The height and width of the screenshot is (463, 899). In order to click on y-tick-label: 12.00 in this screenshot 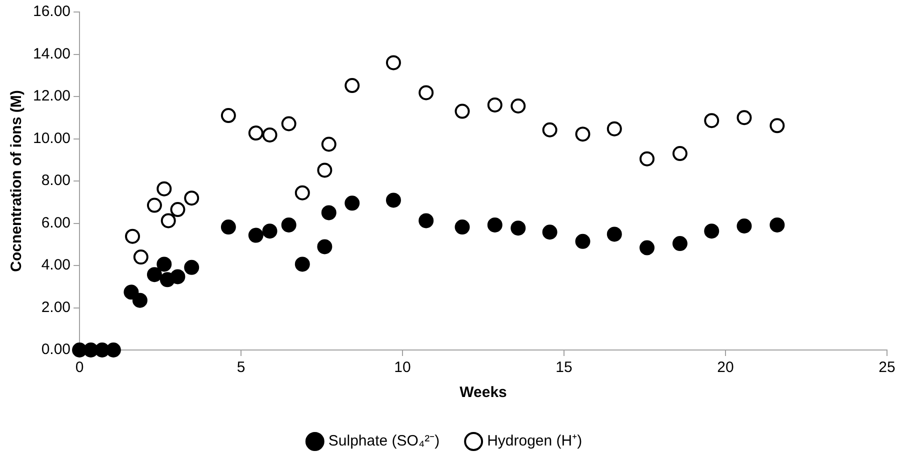, I will do `click(51, 96)`.